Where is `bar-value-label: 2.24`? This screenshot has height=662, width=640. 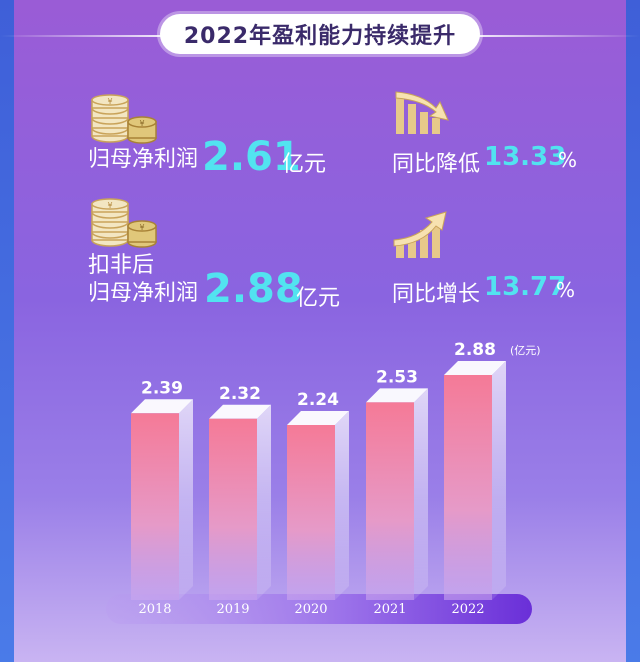
bar-value-label: 2.24 is located at coordinates (318, 400).